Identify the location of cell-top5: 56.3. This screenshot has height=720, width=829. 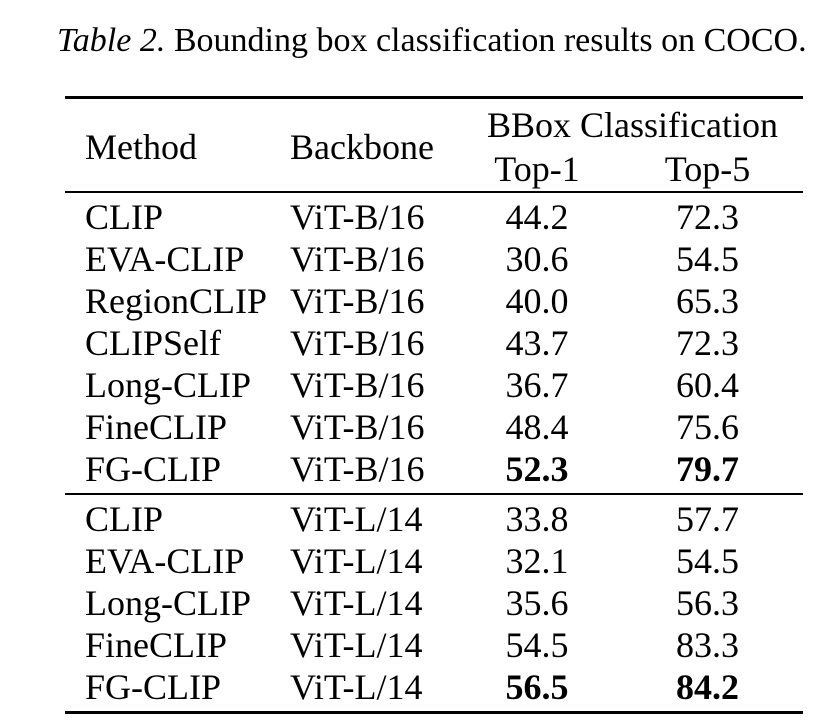
(707, 603).